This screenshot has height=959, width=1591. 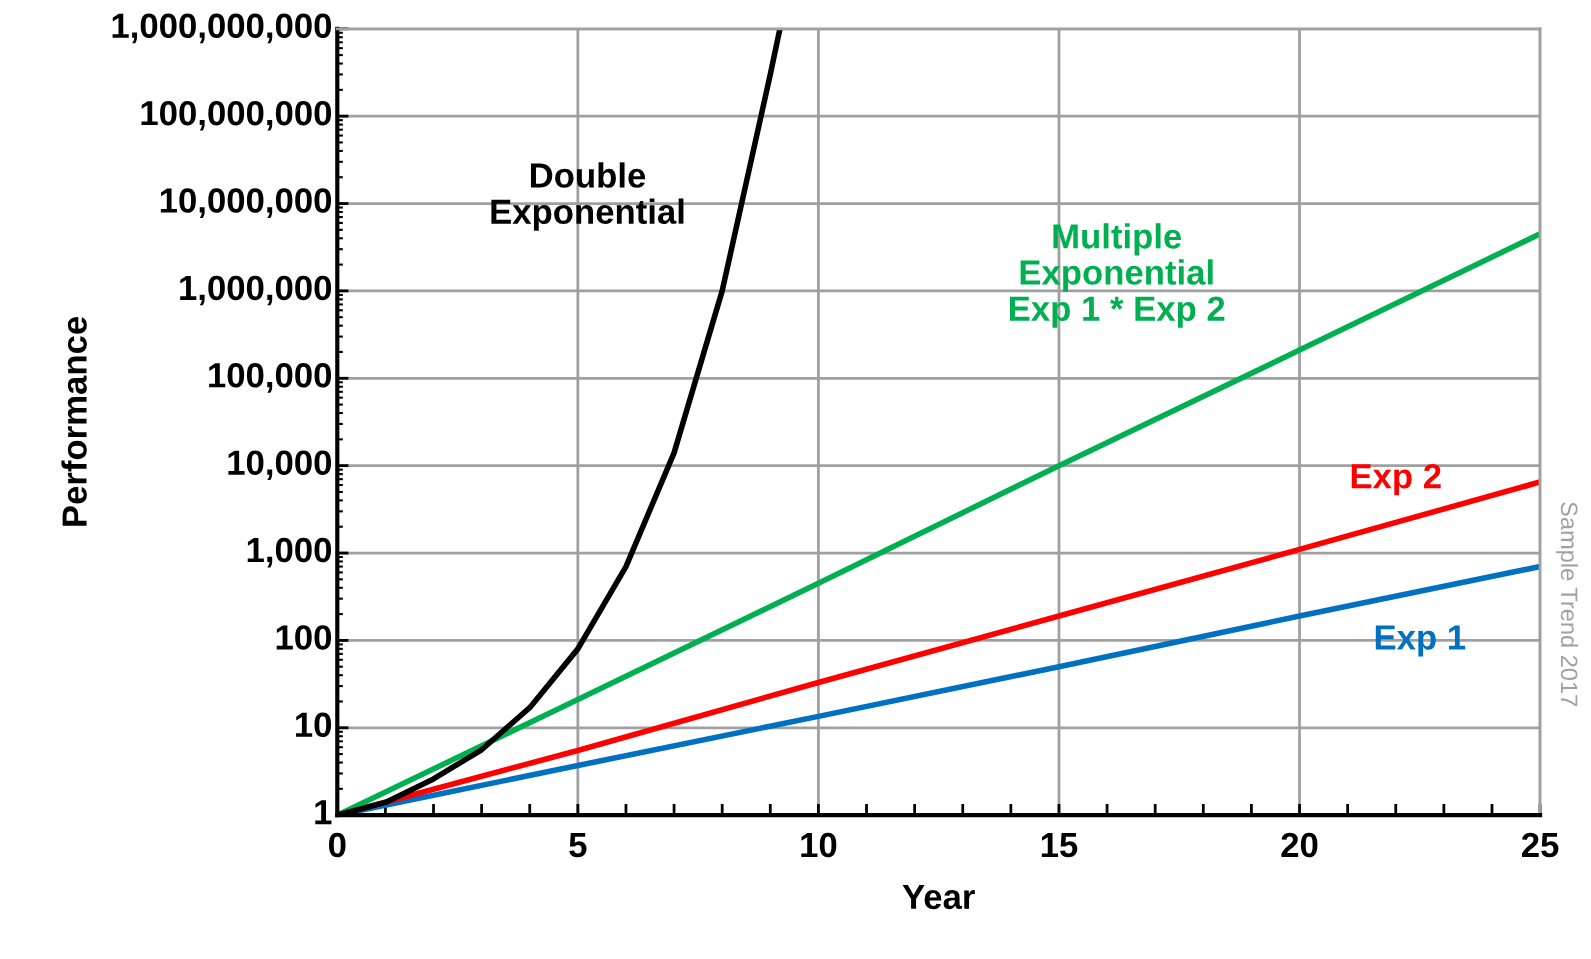 I want to click on y-tick-label: 10, so click(x=314, y=725).